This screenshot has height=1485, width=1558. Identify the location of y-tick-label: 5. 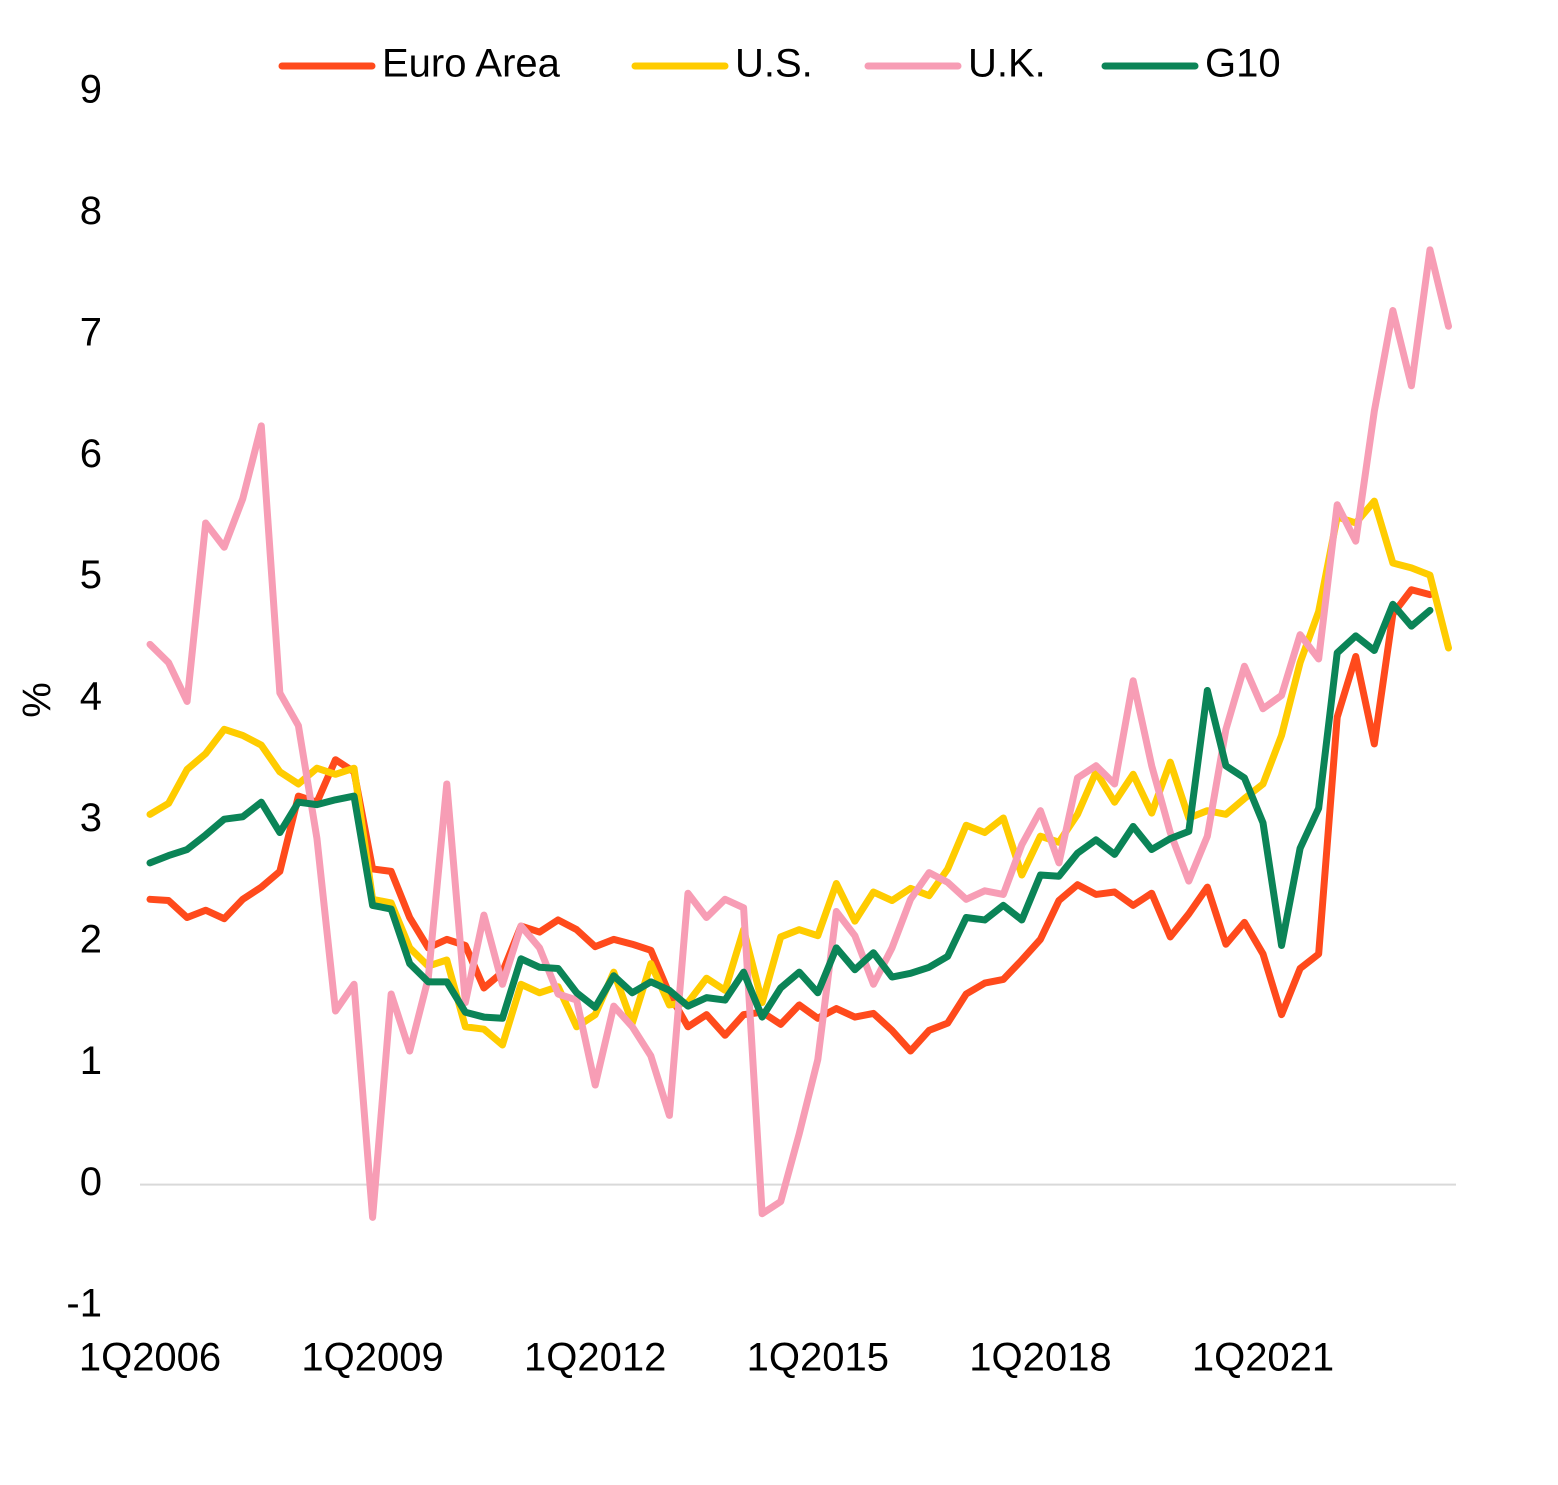
(91, 575).